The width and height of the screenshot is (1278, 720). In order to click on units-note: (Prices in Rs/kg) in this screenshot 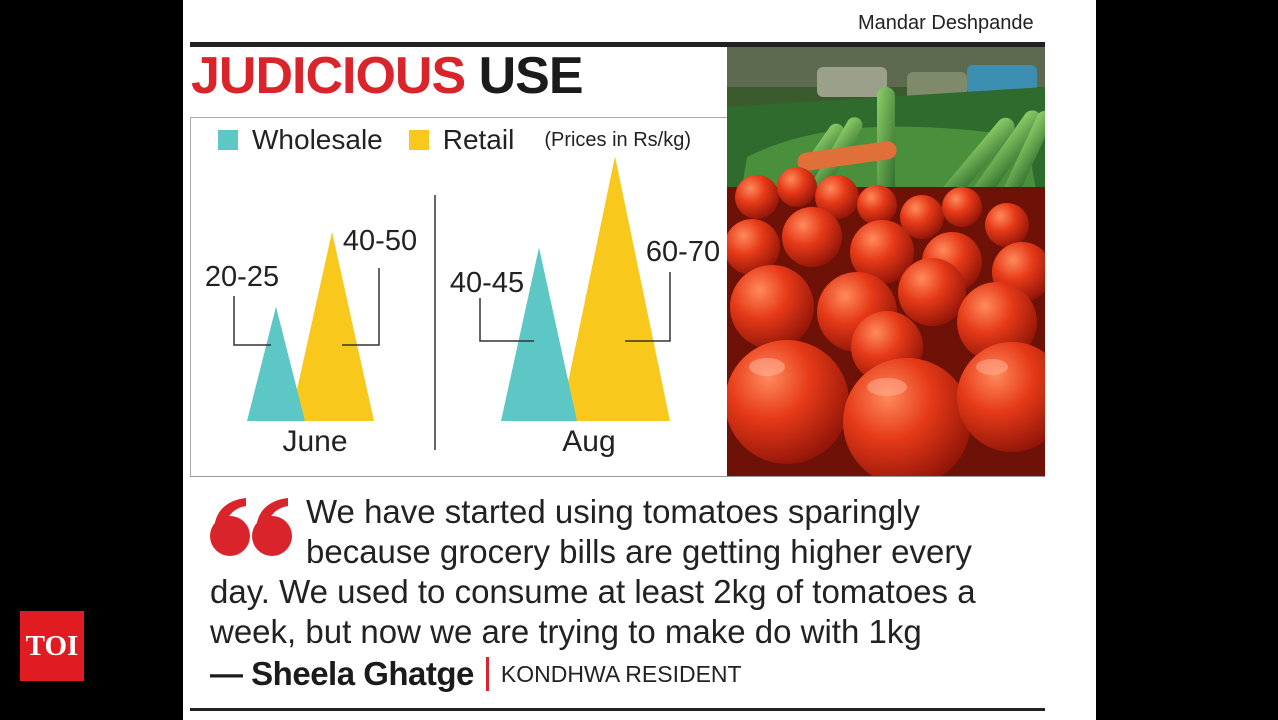, I will do `click(618, 139)`.